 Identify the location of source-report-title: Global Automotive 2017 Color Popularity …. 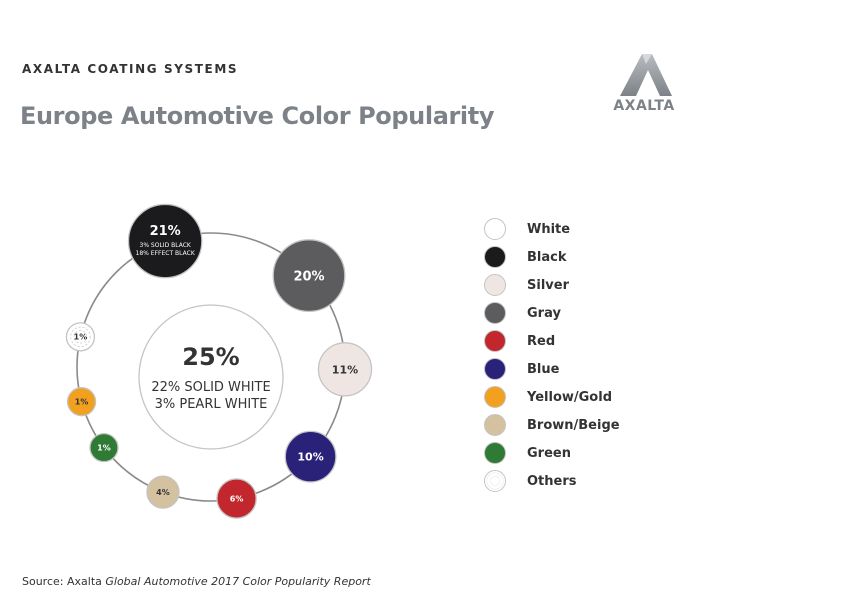
(238, 581).